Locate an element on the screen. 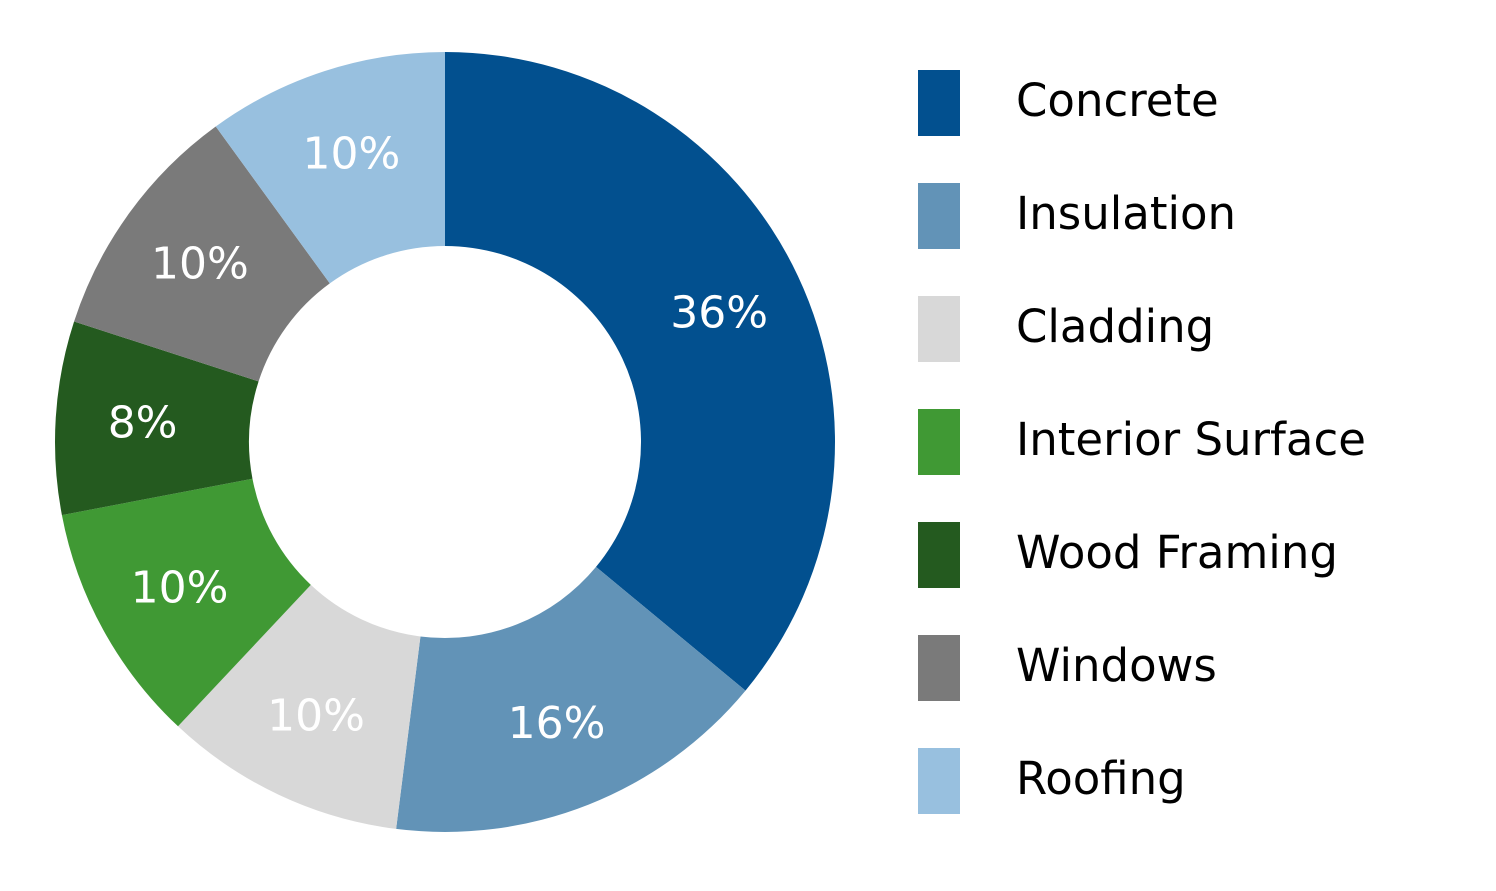  legend-item-windows: Windows is located at coordinates (1198, 691).